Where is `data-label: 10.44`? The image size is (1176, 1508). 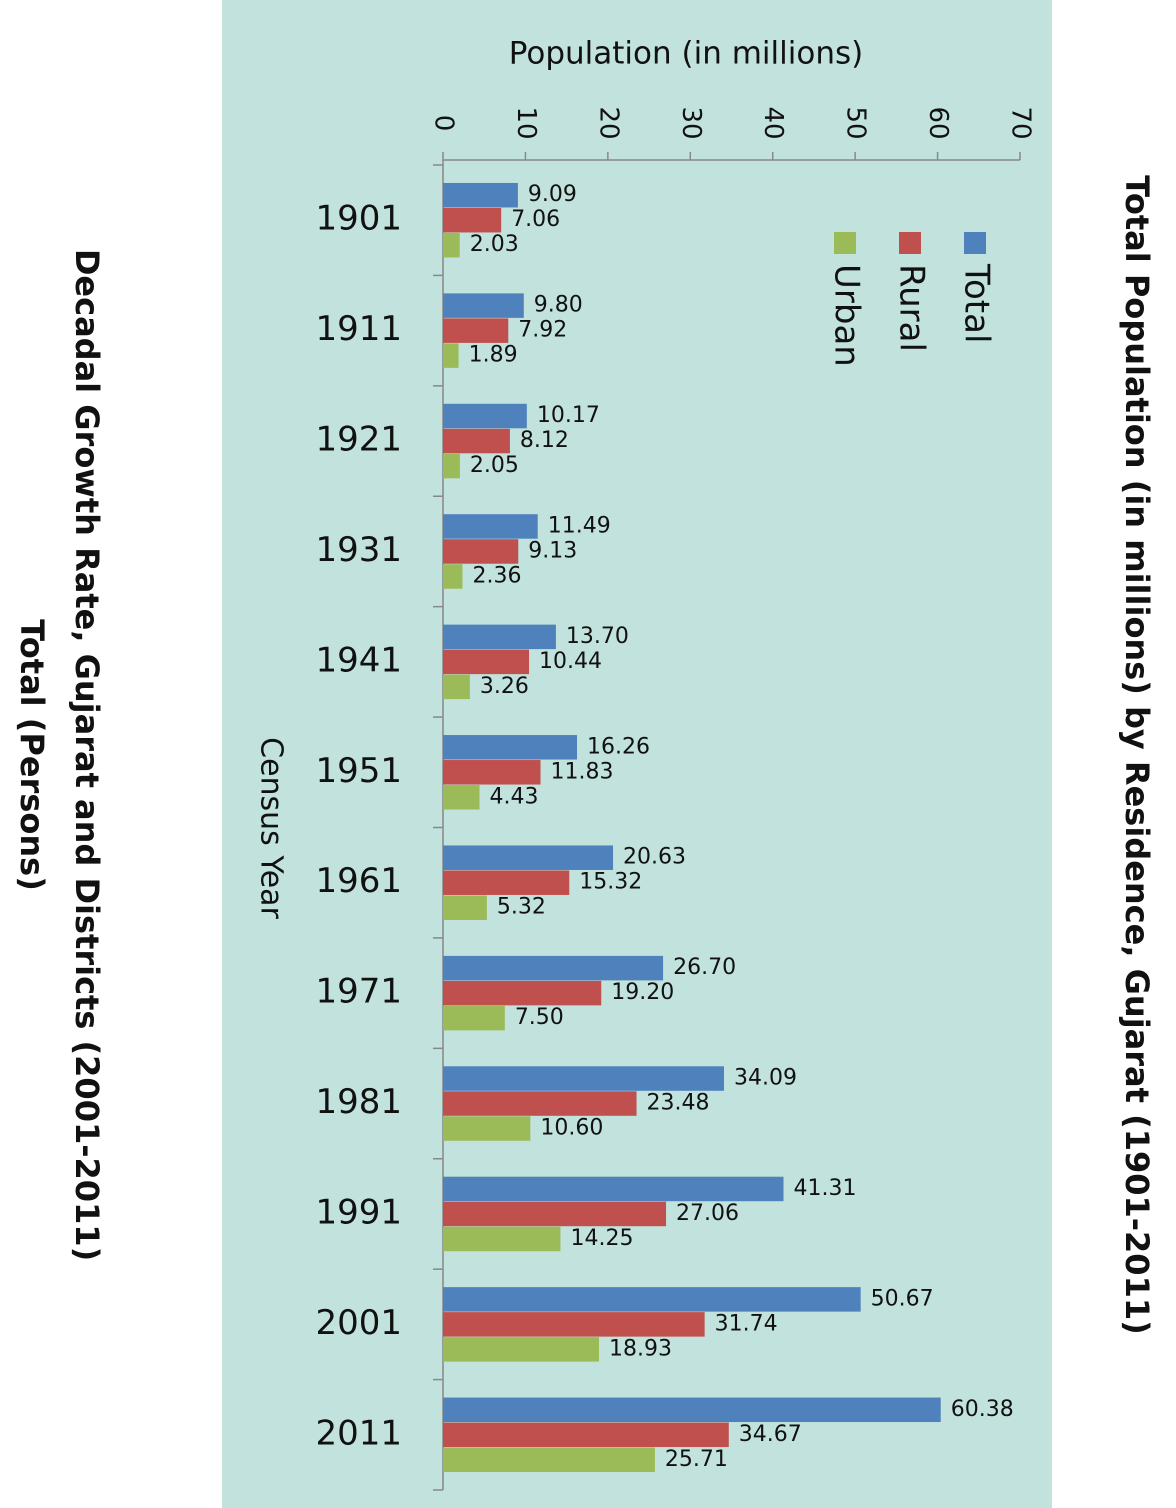 data-label: 10.44 is located at coordinates (570, 661).